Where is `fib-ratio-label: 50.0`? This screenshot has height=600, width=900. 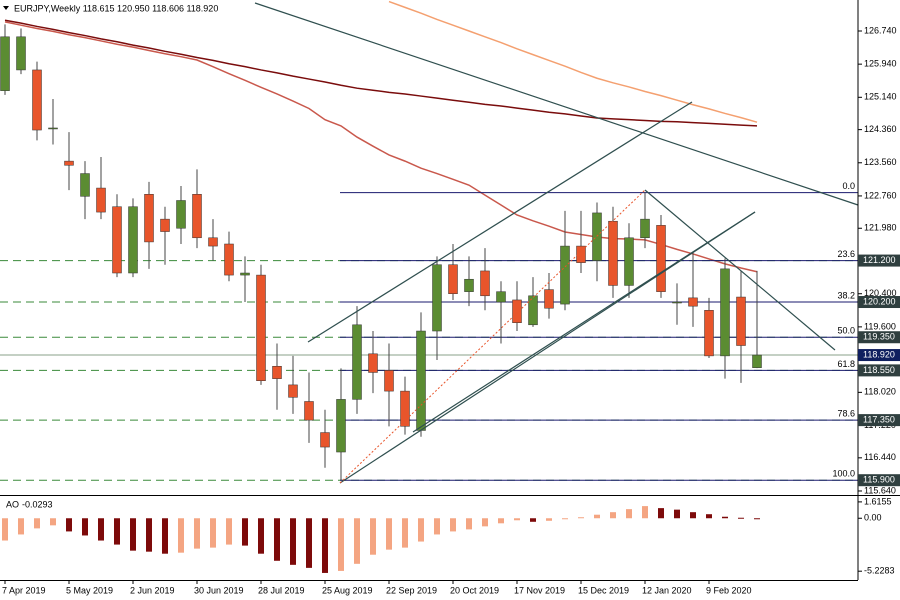
fib-ratio-label: 50.0 is located at coordinates (846, 331).